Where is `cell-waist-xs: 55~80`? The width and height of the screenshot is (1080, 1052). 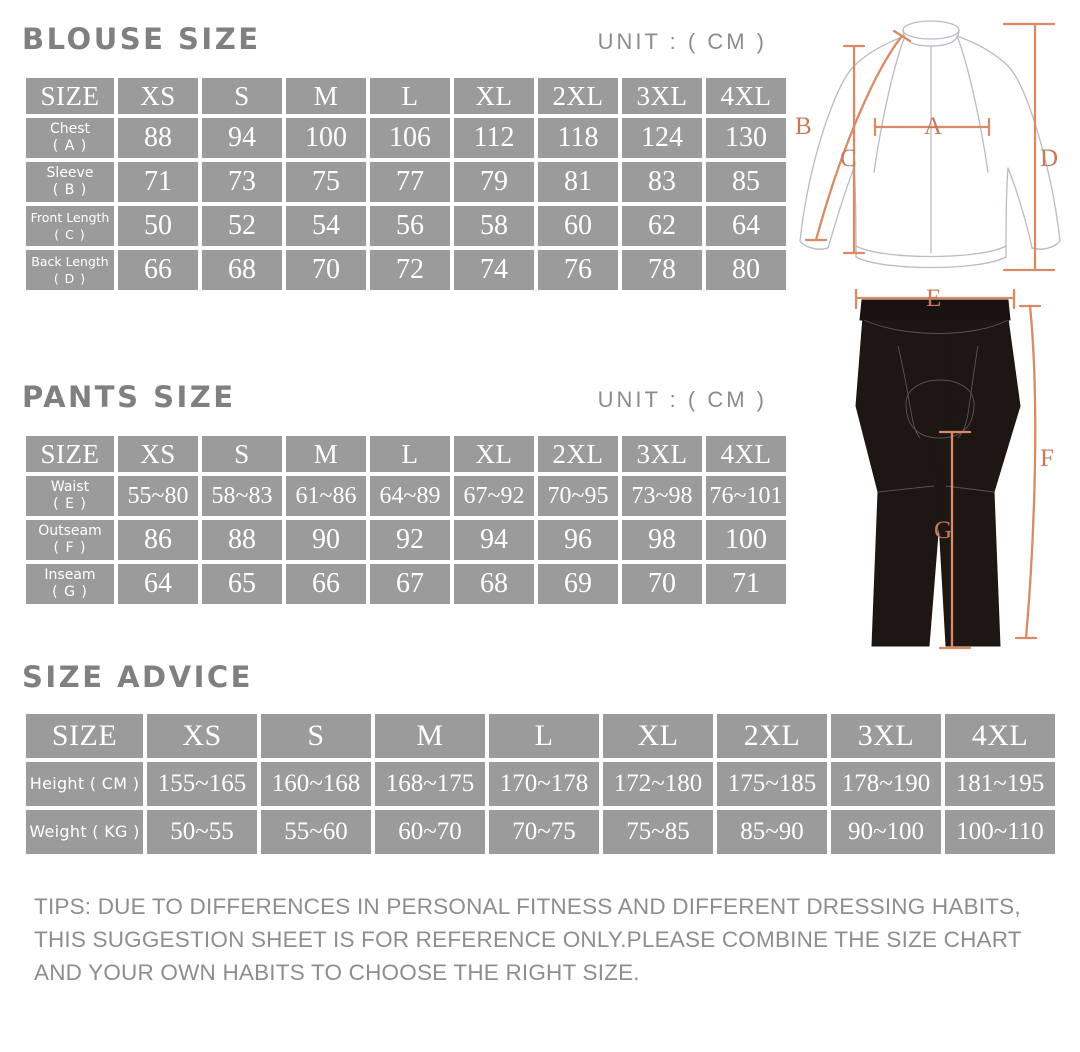 cell-waist-xs: 55~80 is located at coordinates (158, 496).